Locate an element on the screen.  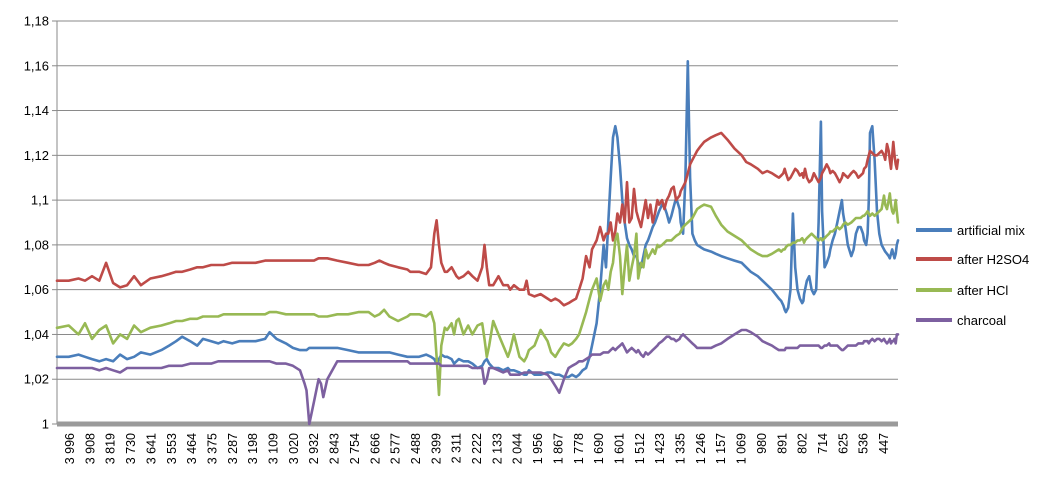
x-tick-label: 1 246 is located at coordinates (701, 448).